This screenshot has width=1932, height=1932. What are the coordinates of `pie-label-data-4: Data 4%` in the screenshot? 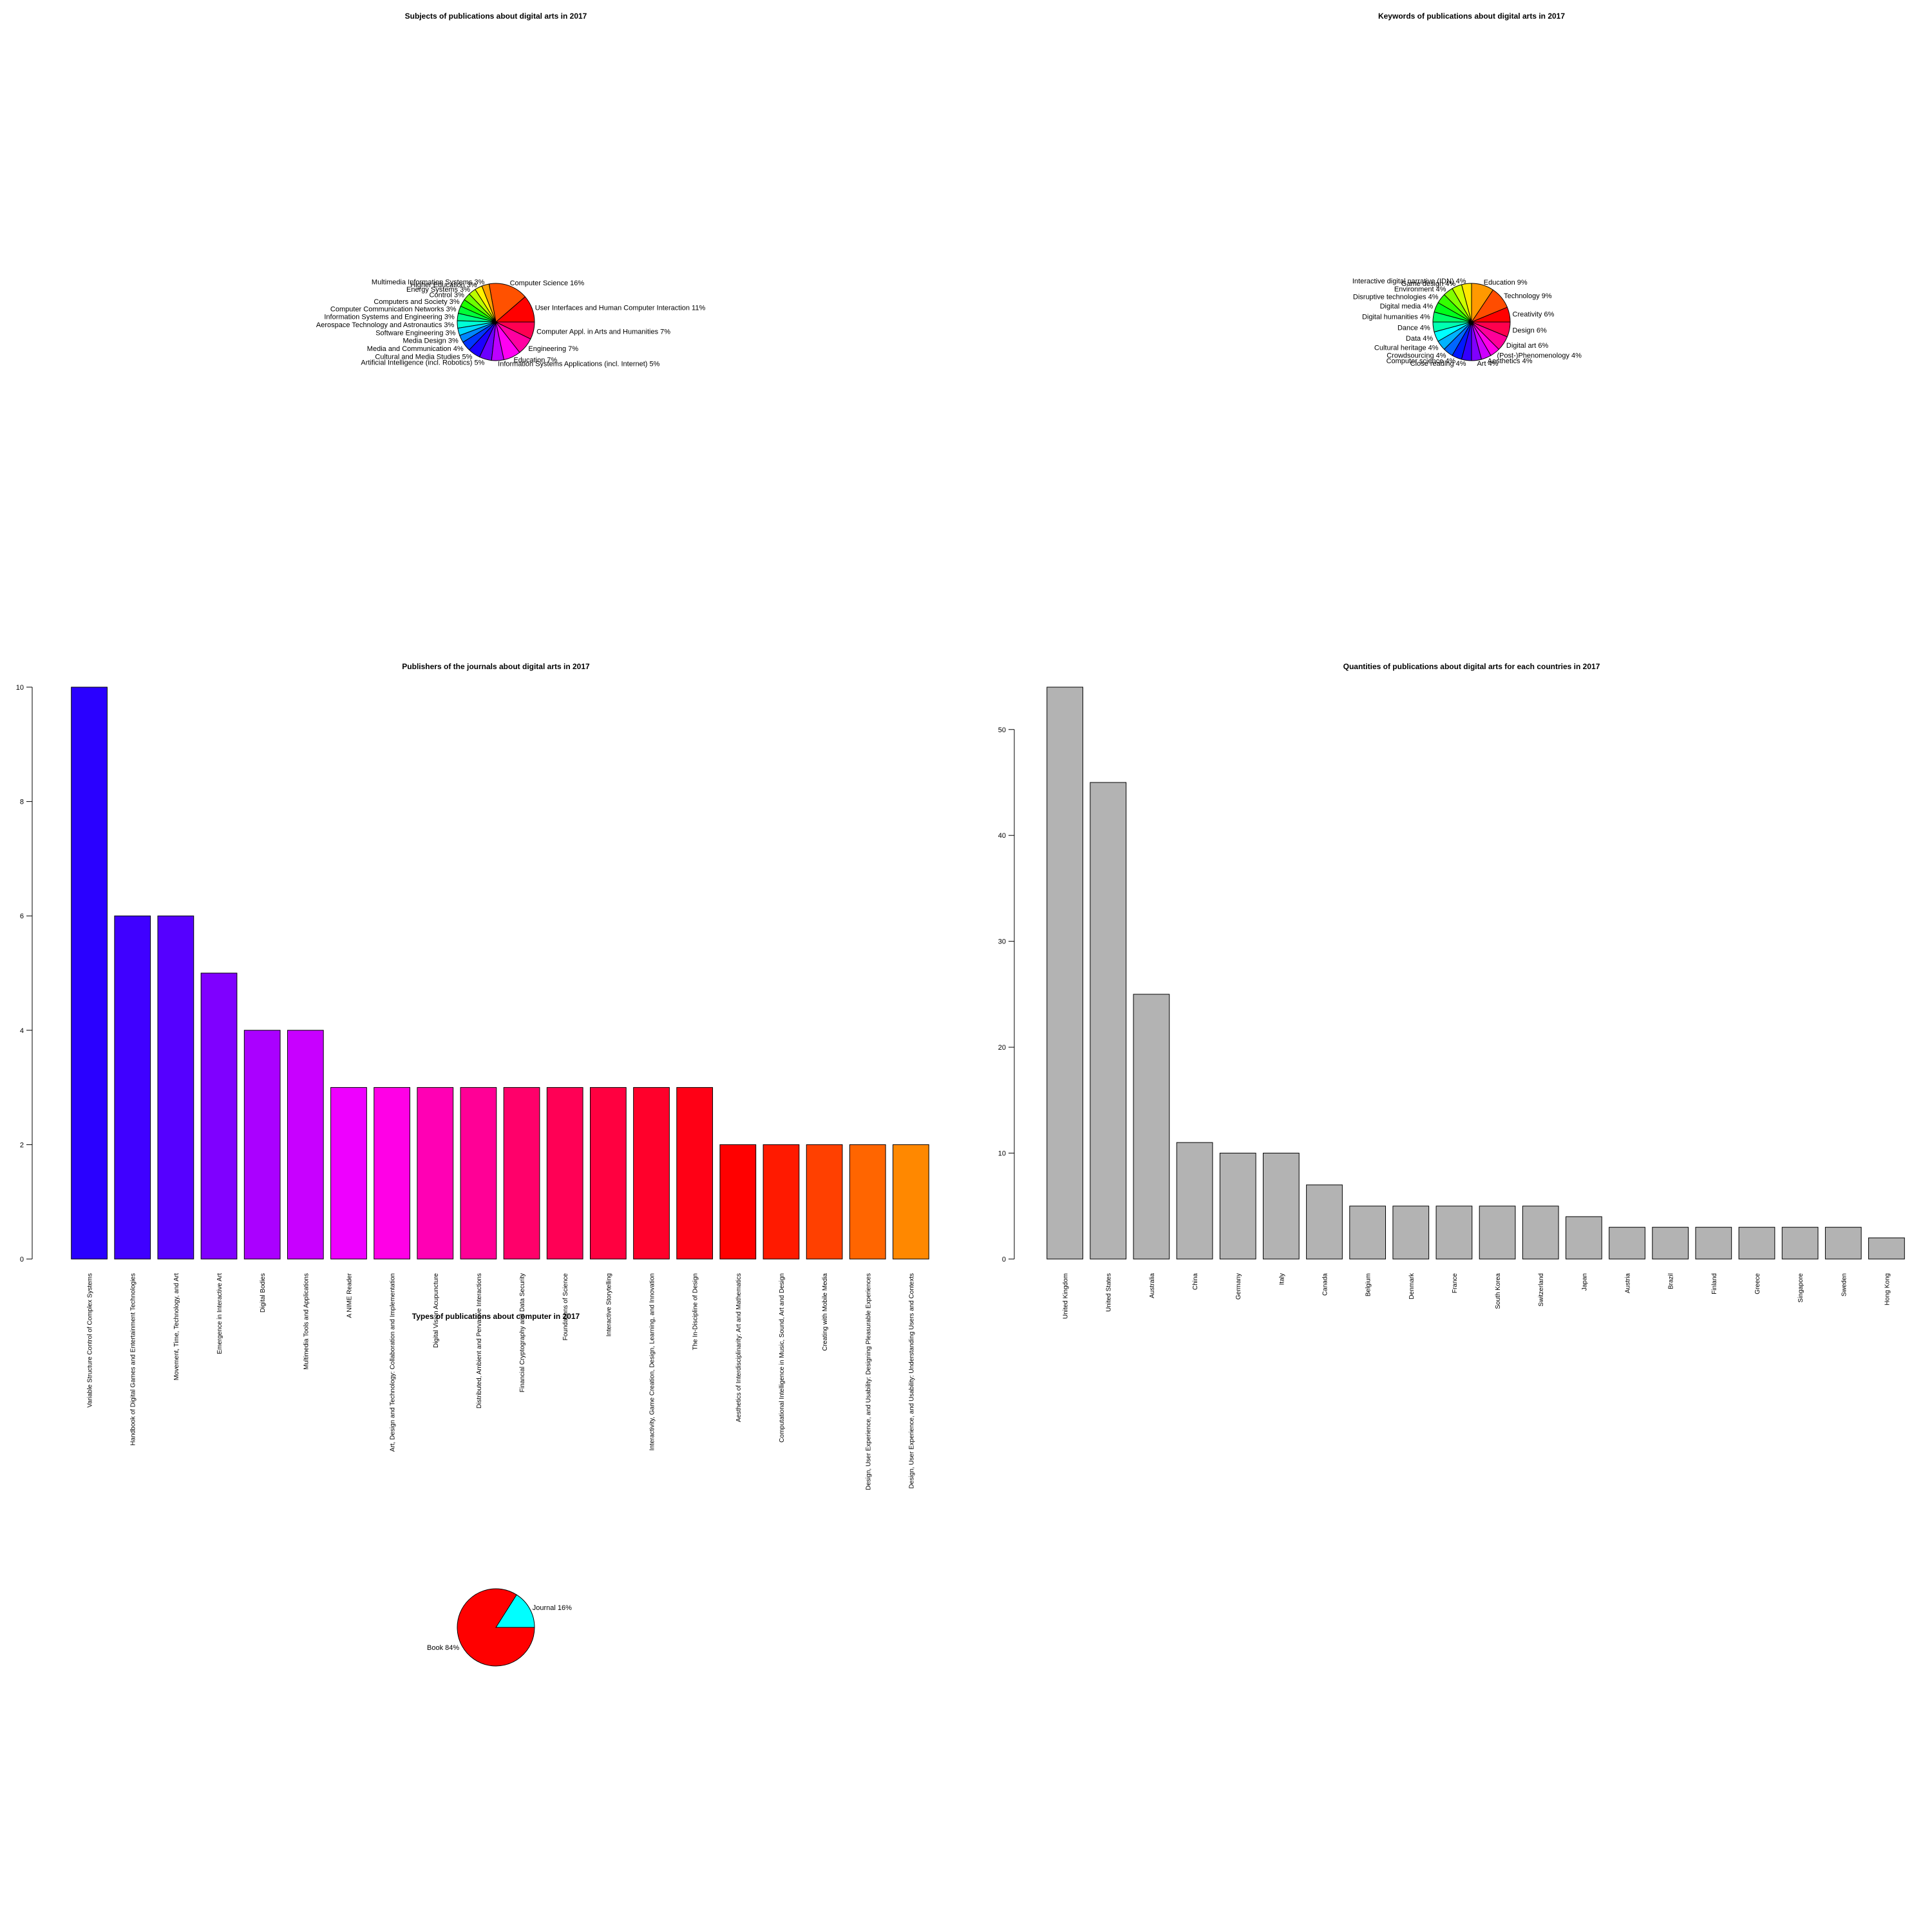 It's located at (1419, 339).